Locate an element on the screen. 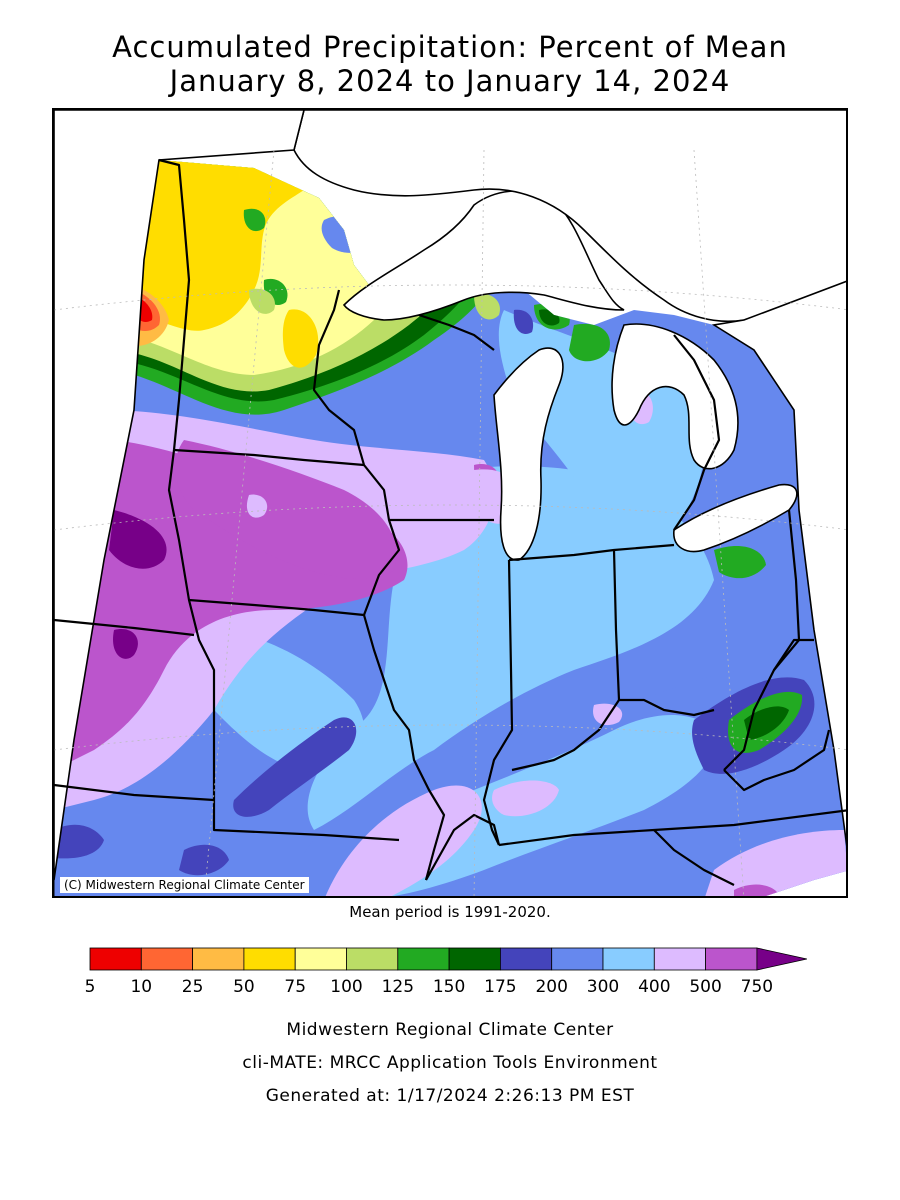 The height and width of the screenshot is (1200, 900). legend-tick-label: 500 is located at coordinates (705, 987).